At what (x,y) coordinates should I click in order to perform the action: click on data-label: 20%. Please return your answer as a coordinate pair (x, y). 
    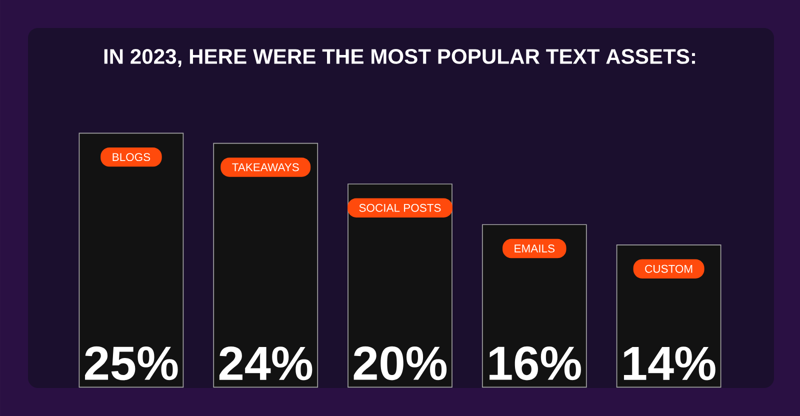
    Looking at the image, I should click on (400, 363).